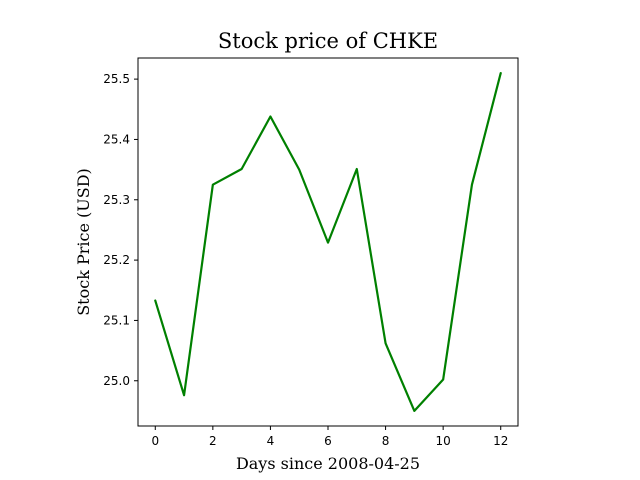 The image size is (640, 480). Describe the element at coordinates (155, 441) in the screenshot. I see `x-tick-label: 0` at that location.